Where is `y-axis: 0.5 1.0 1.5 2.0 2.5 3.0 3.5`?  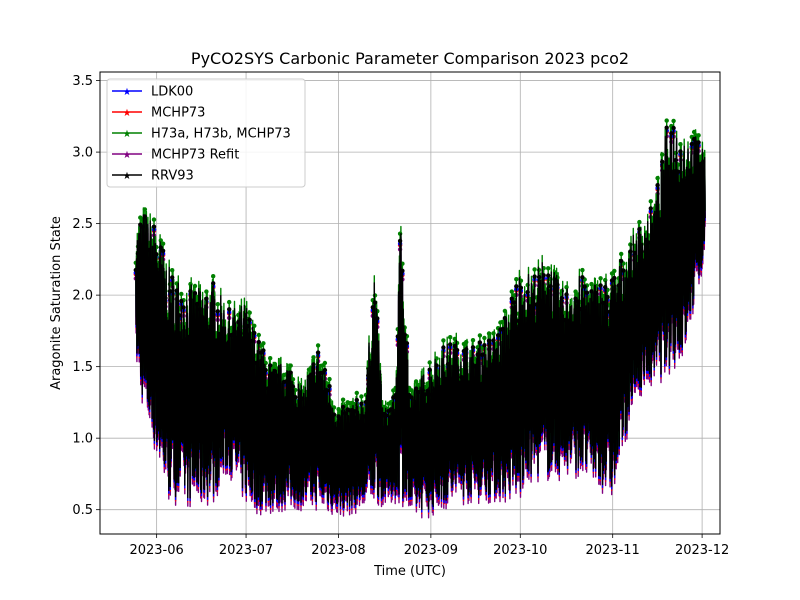 y-axis: 0.5 1.0 1.5 2.0 2.5 3.0 3.5 is located at coordinates (86, 296).